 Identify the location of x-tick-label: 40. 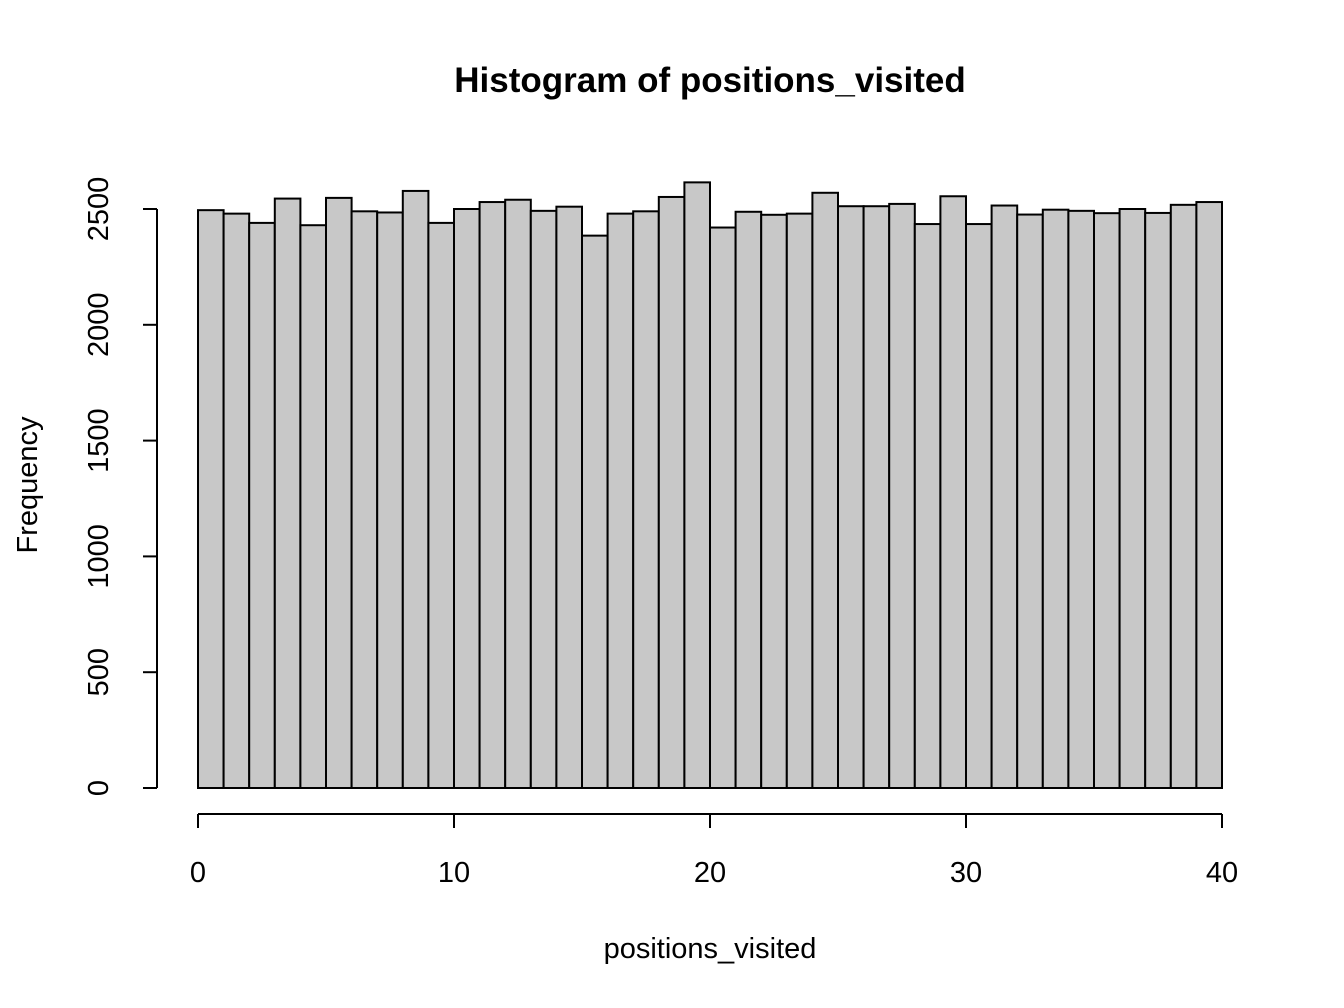
(1222, 873).